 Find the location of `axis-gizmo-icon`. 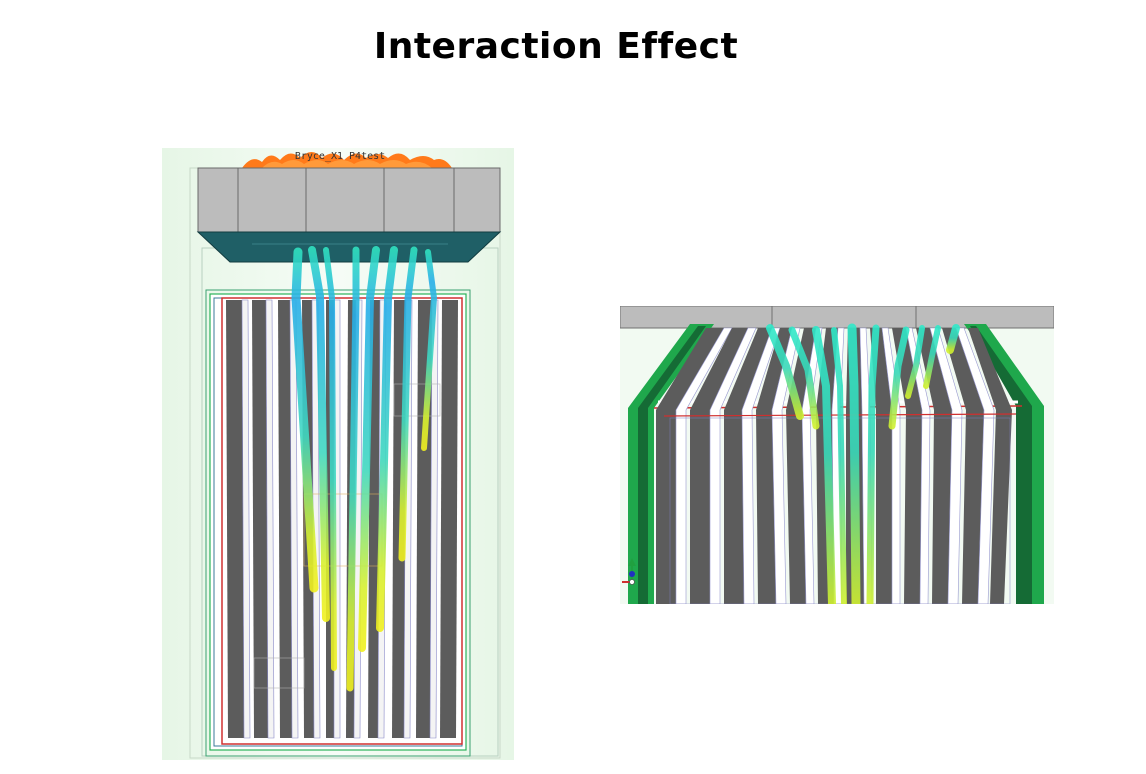

axis-gizmo-icon is located at coordinates (629, 571).